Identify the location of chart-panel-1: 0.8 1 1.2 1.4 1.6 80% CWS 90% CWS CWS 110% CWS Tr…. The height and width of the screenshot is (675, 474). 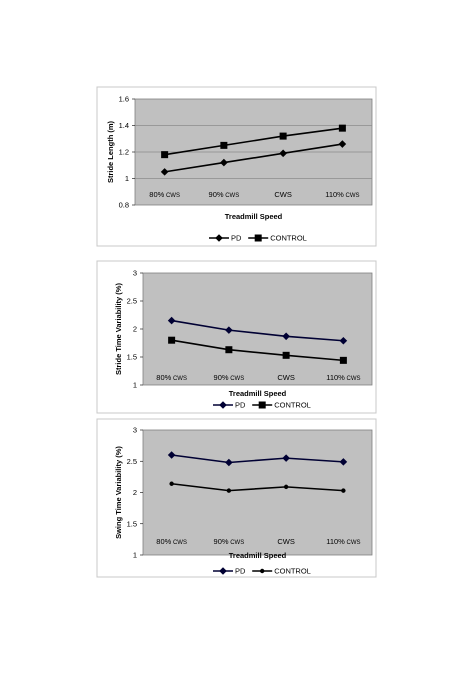
(236, 166).